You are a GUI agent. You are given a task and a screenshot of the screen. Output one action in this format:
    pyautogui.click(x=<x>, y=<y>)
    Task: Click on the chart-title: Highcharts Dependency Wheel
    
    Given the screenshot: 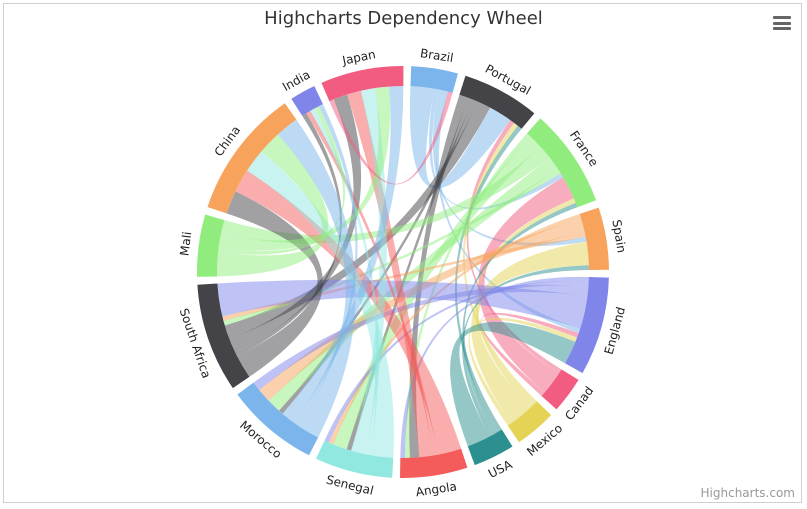 What is the action you would take?
    pyautogui.click(x=403, y=18)
    